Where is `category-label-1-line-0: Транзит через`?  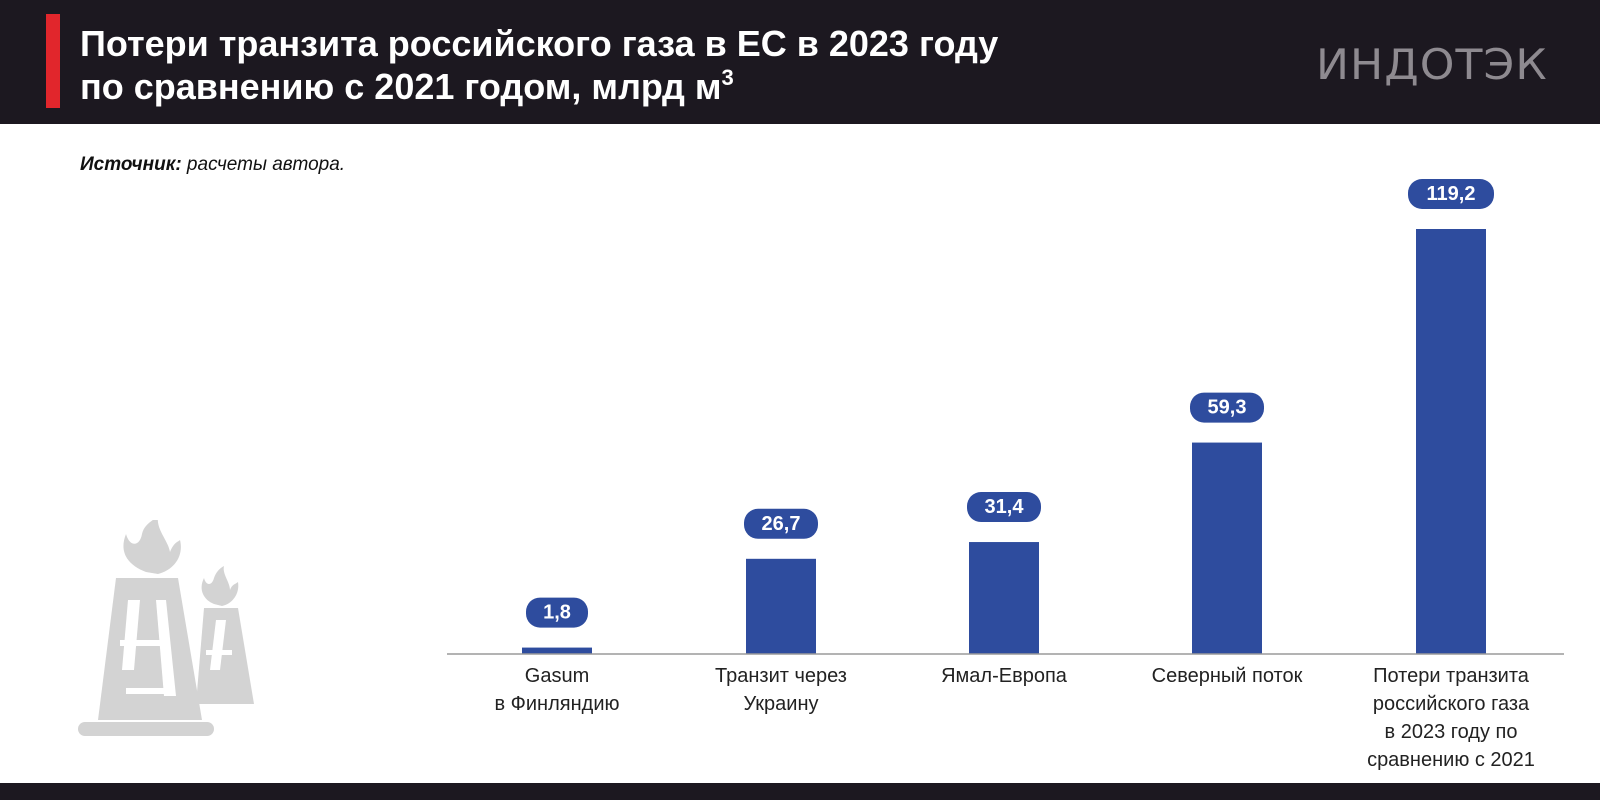 category-label-1-line-0: Транзит через is located at coordinates (781, 676).